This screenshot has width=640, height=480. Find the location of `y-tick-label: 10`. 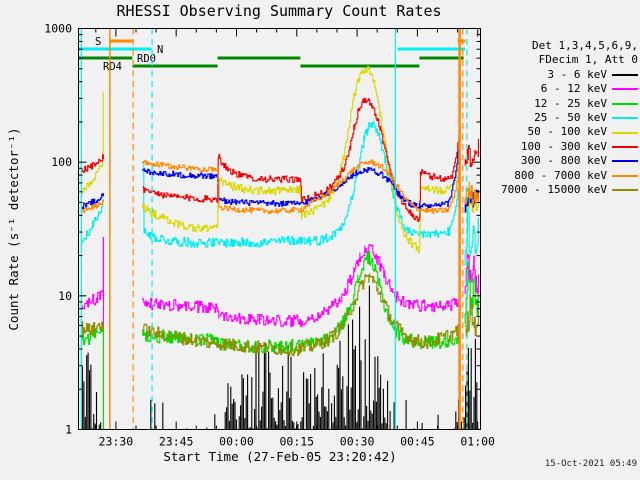

y-tick-label: 10 is located at coordinates (65, 296).